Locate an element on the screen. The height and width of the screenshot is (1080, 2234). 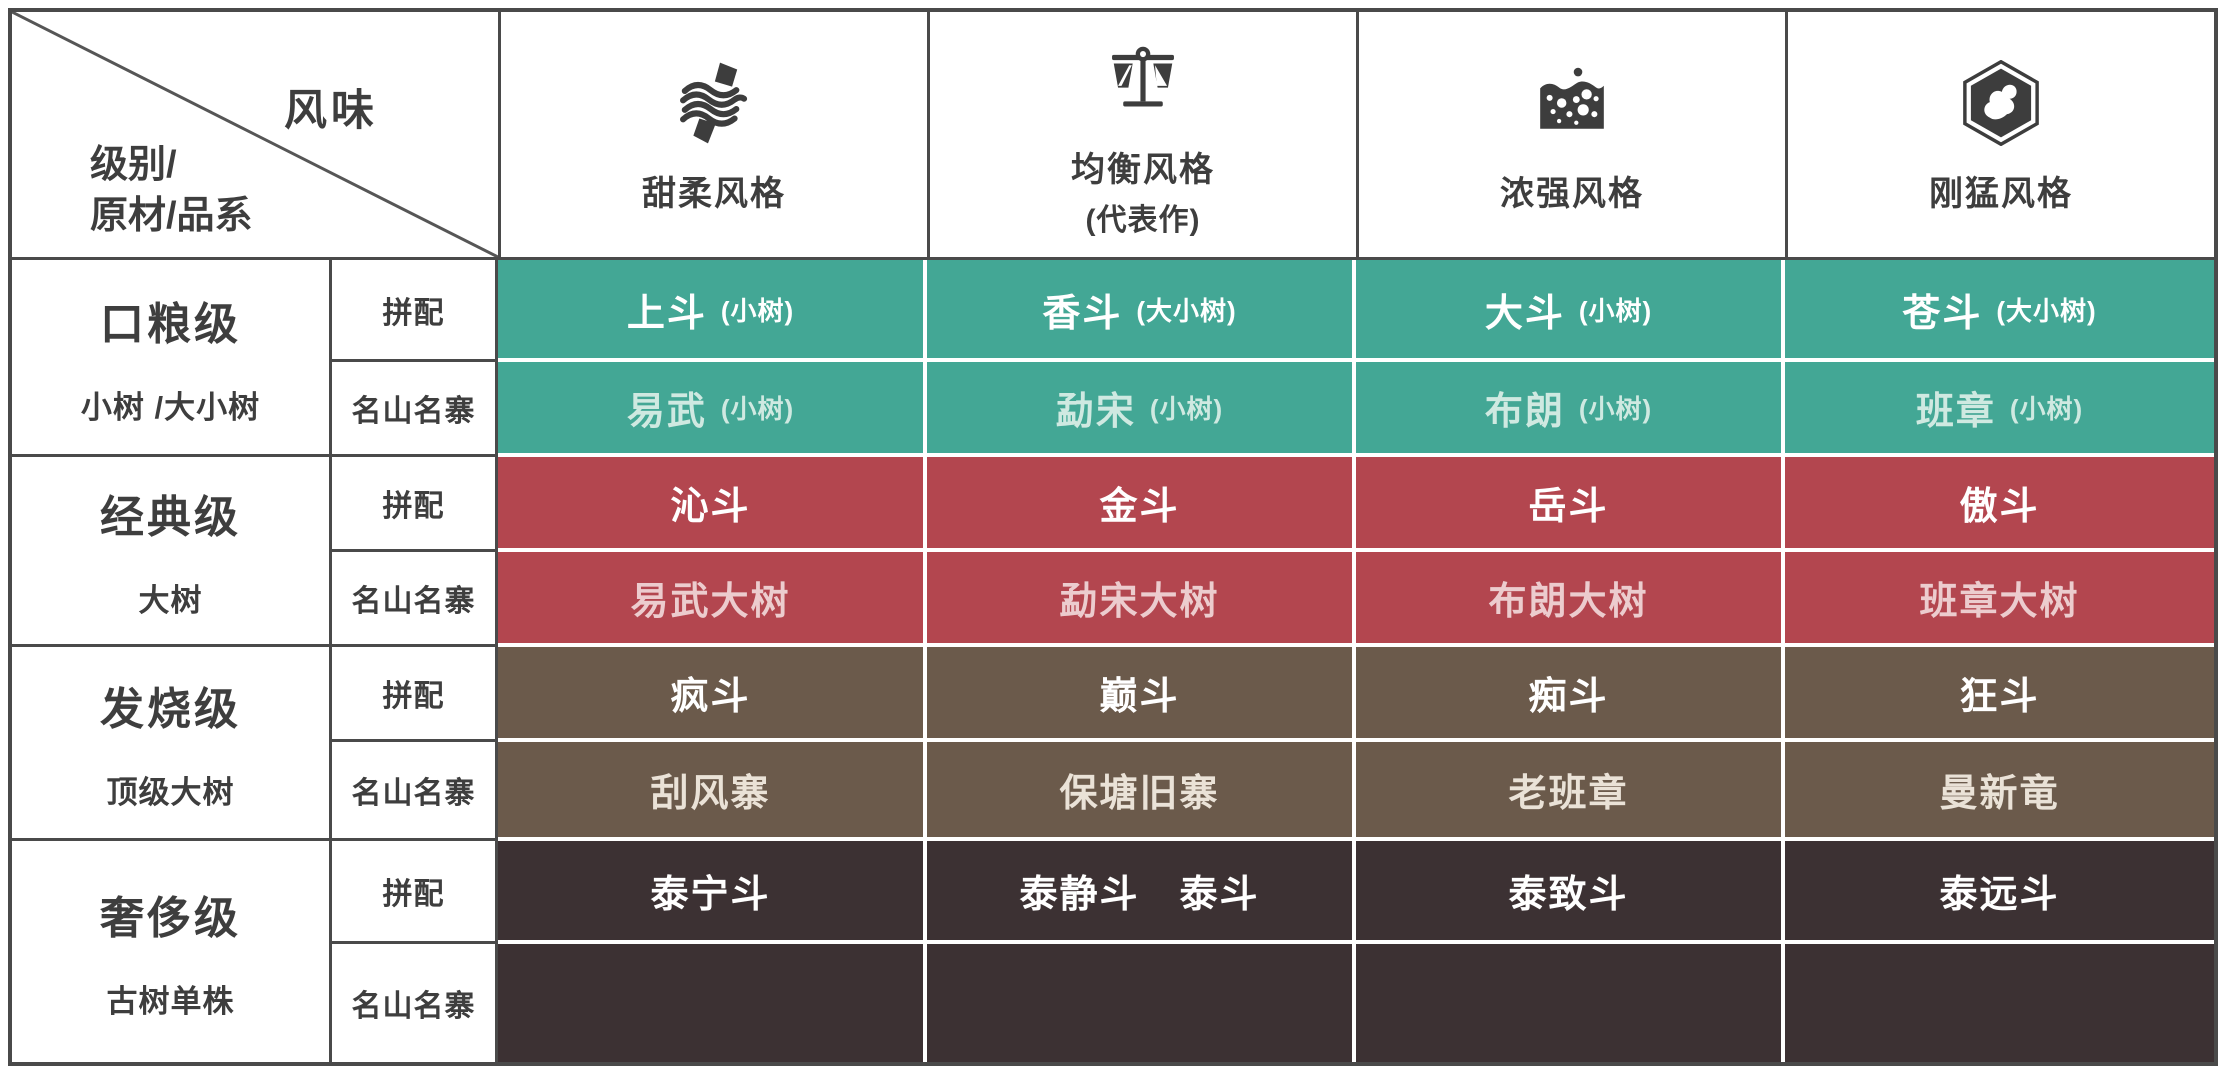
product-name: 泰致斗 is located at coordinates (1568, 895).